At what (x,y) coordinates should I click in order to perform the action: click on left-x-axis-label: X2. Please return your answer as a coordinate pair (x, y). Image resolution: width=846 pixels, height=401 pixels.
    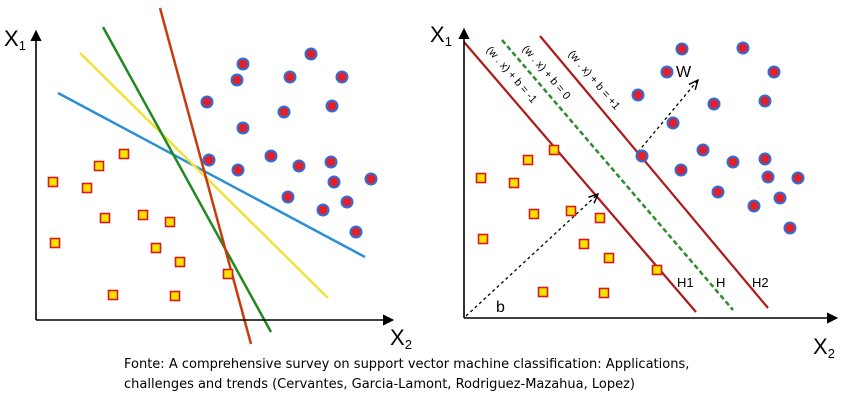
    Looking at the image, I should click on (401, 338).